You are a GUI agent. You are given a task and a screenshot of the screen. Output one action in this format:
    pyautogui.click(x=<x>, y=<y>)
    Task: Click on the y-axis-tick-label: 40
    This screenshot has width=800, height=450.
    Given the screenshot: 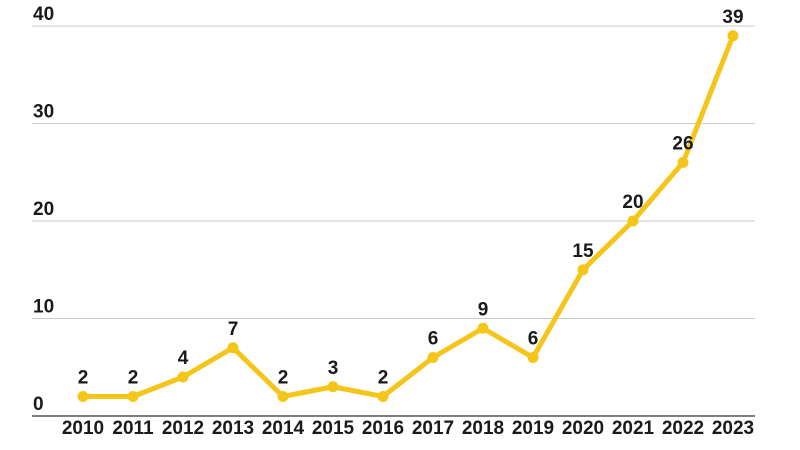 What is the action you would take?
    pyautogui.click(x=43, y=14)
    